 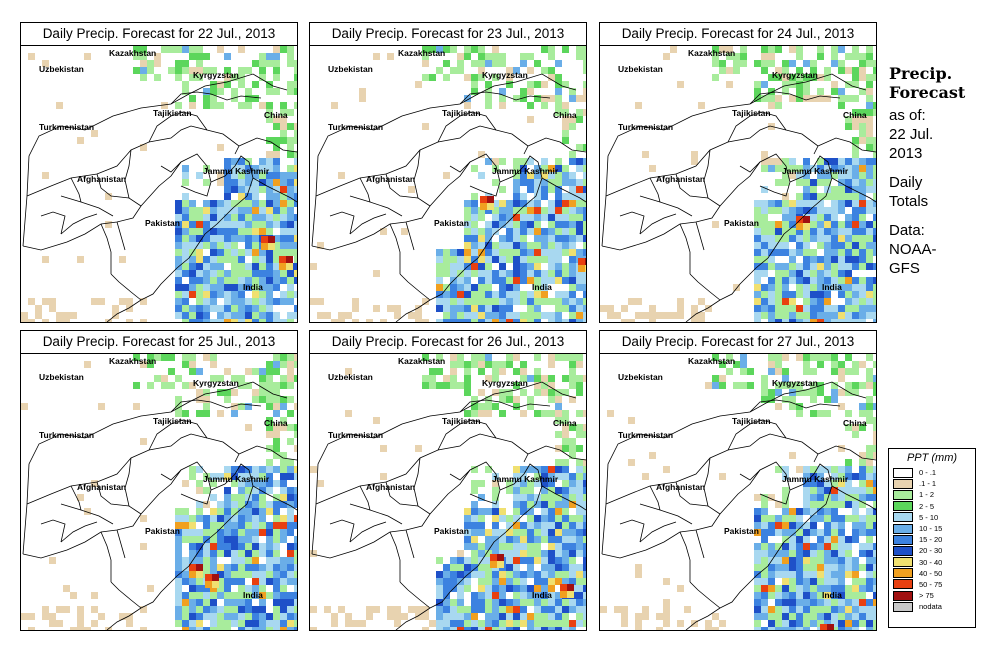 What do you see at coordinates (738, 342) in the screenshot?
I see `panel-title: Daily Precip. Forecast for 27 Jul., 2013` at bounding box center [738, 342].